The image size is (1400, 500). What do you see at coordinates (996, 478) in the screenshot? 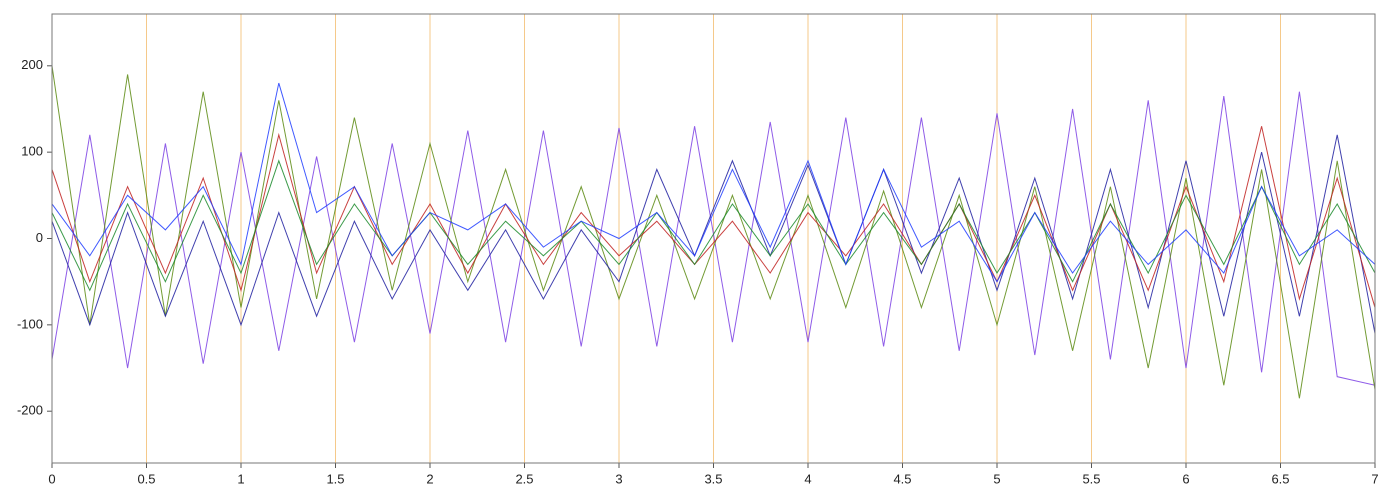
I see `x-tick-label: 5` at bounding box center [996, 478].